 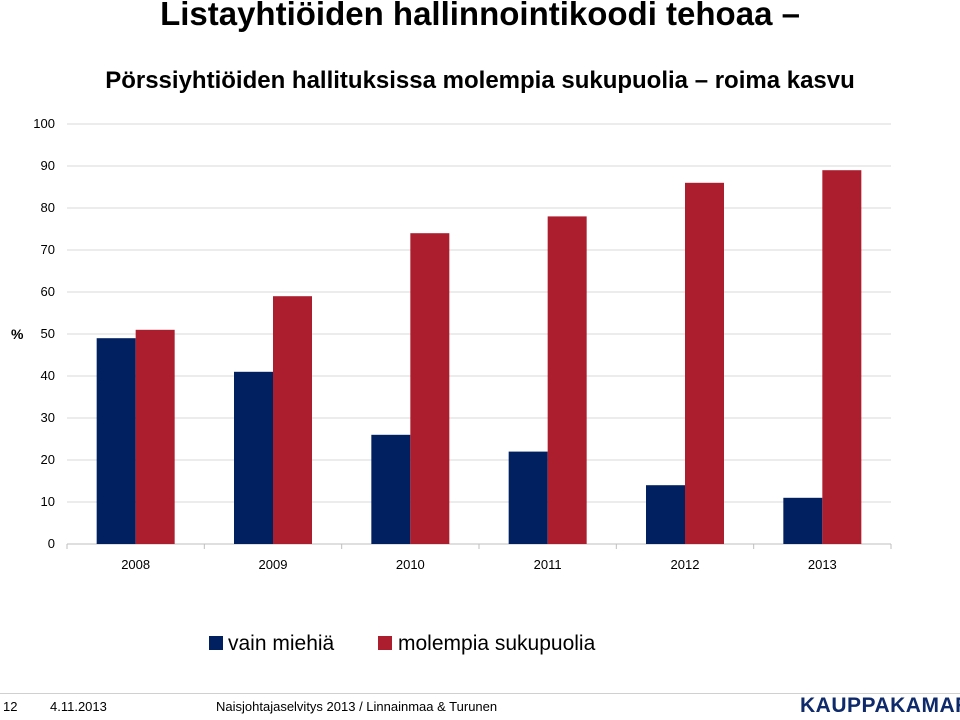 What do you see at coordinates (48, 165) in the screenshot?
I see `y-tick-label: 90` at bounding box center [48, 165].